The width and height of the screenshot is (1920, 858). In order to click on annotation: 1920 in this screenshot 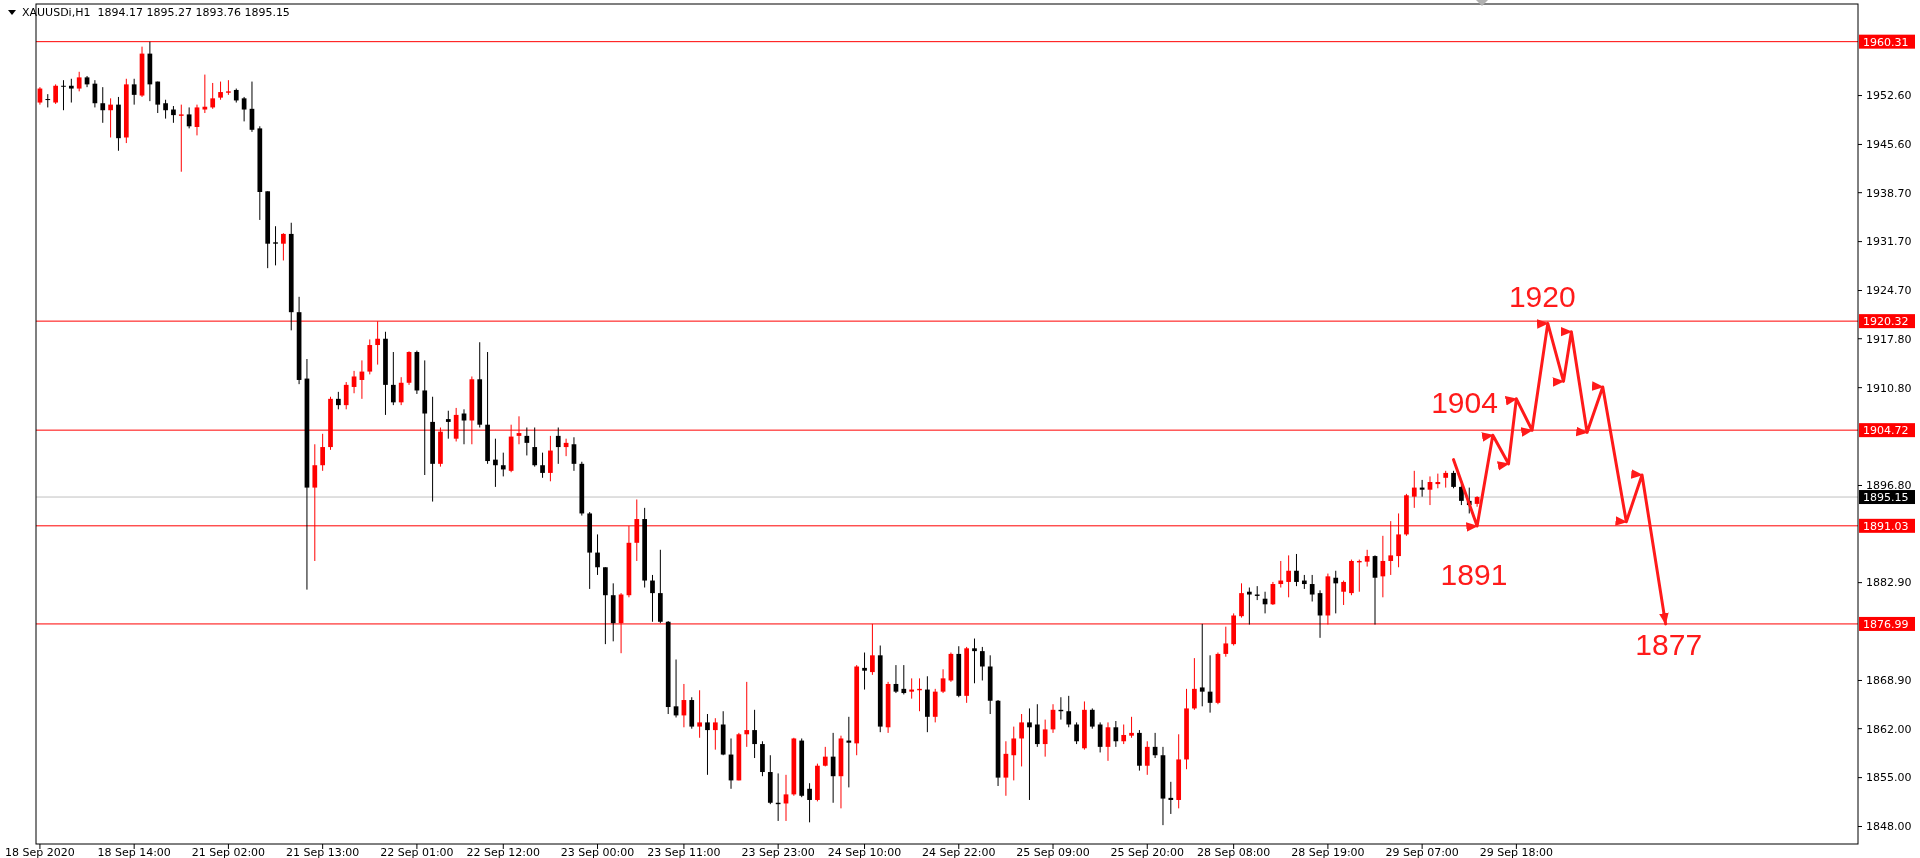, I will do `click(1542, 297)`.